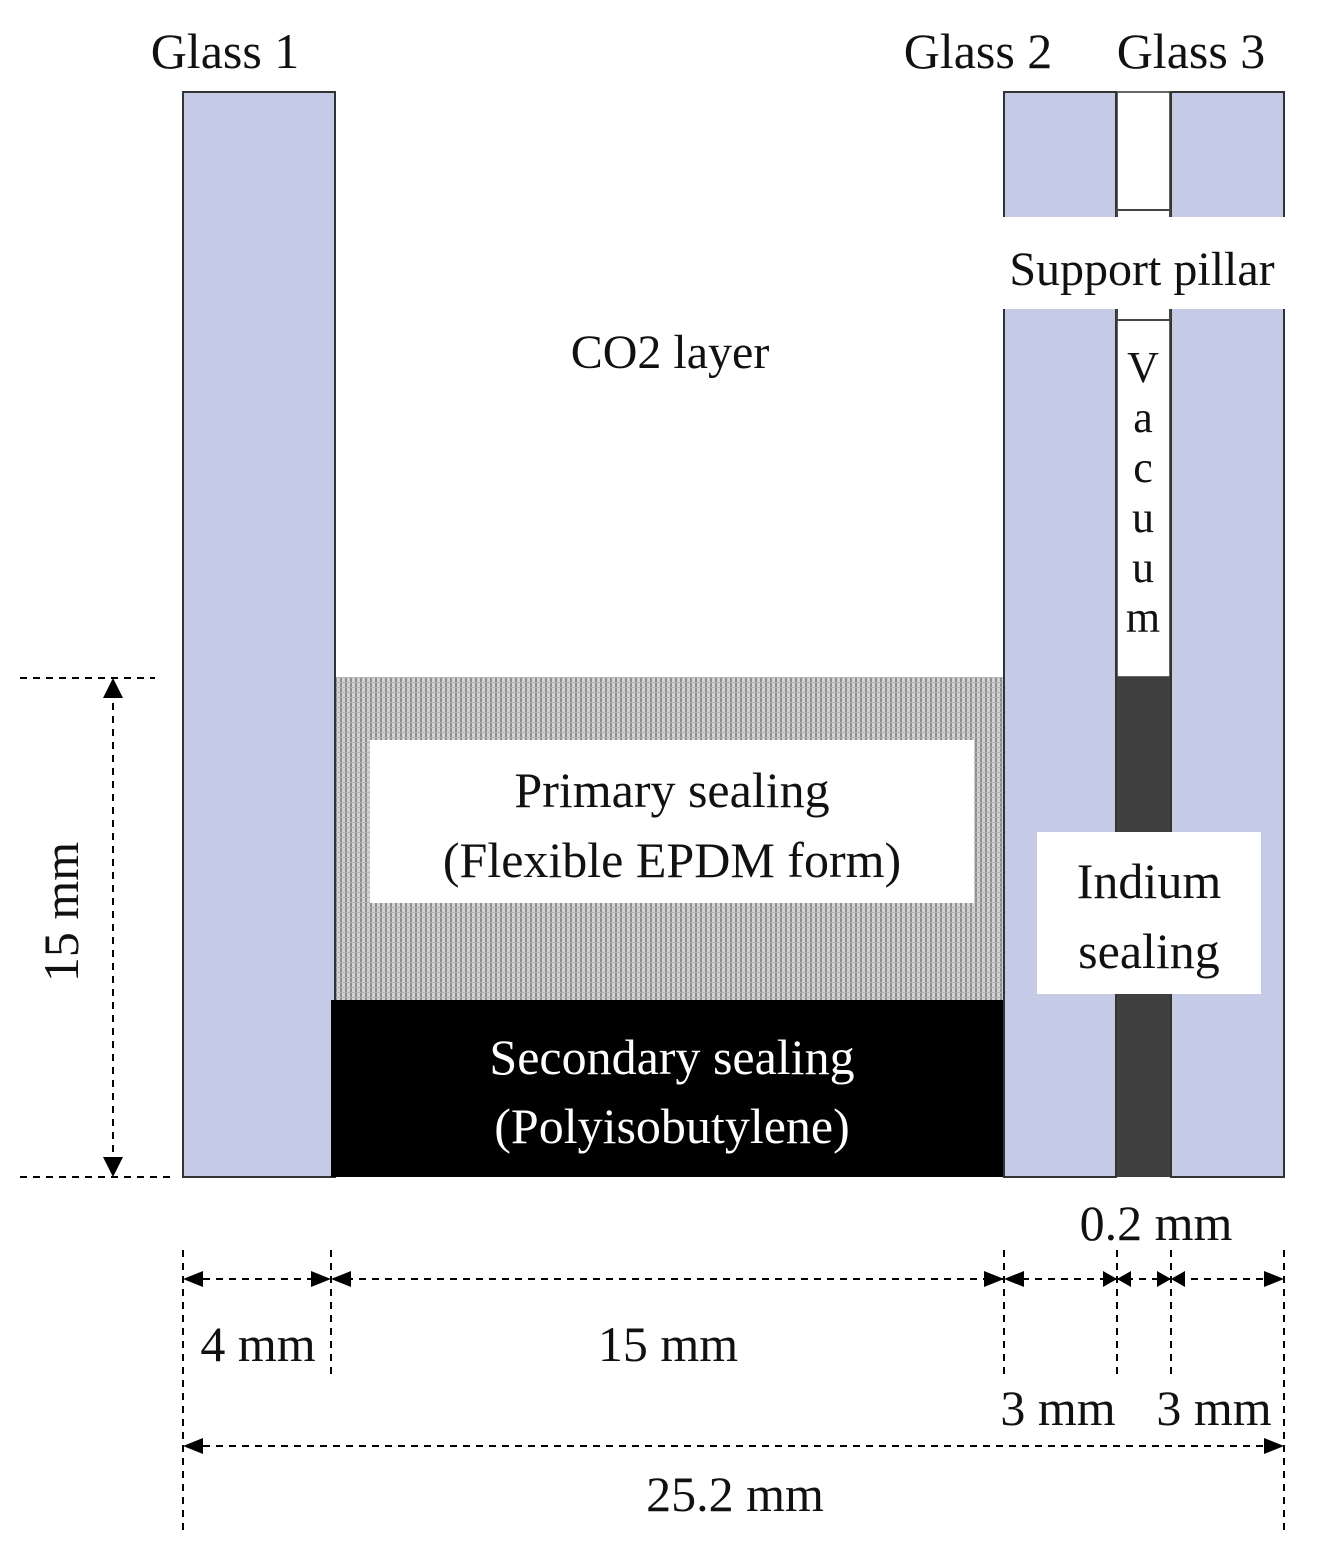  I want to click on primary-sealing-label-box, so click(672, 821).